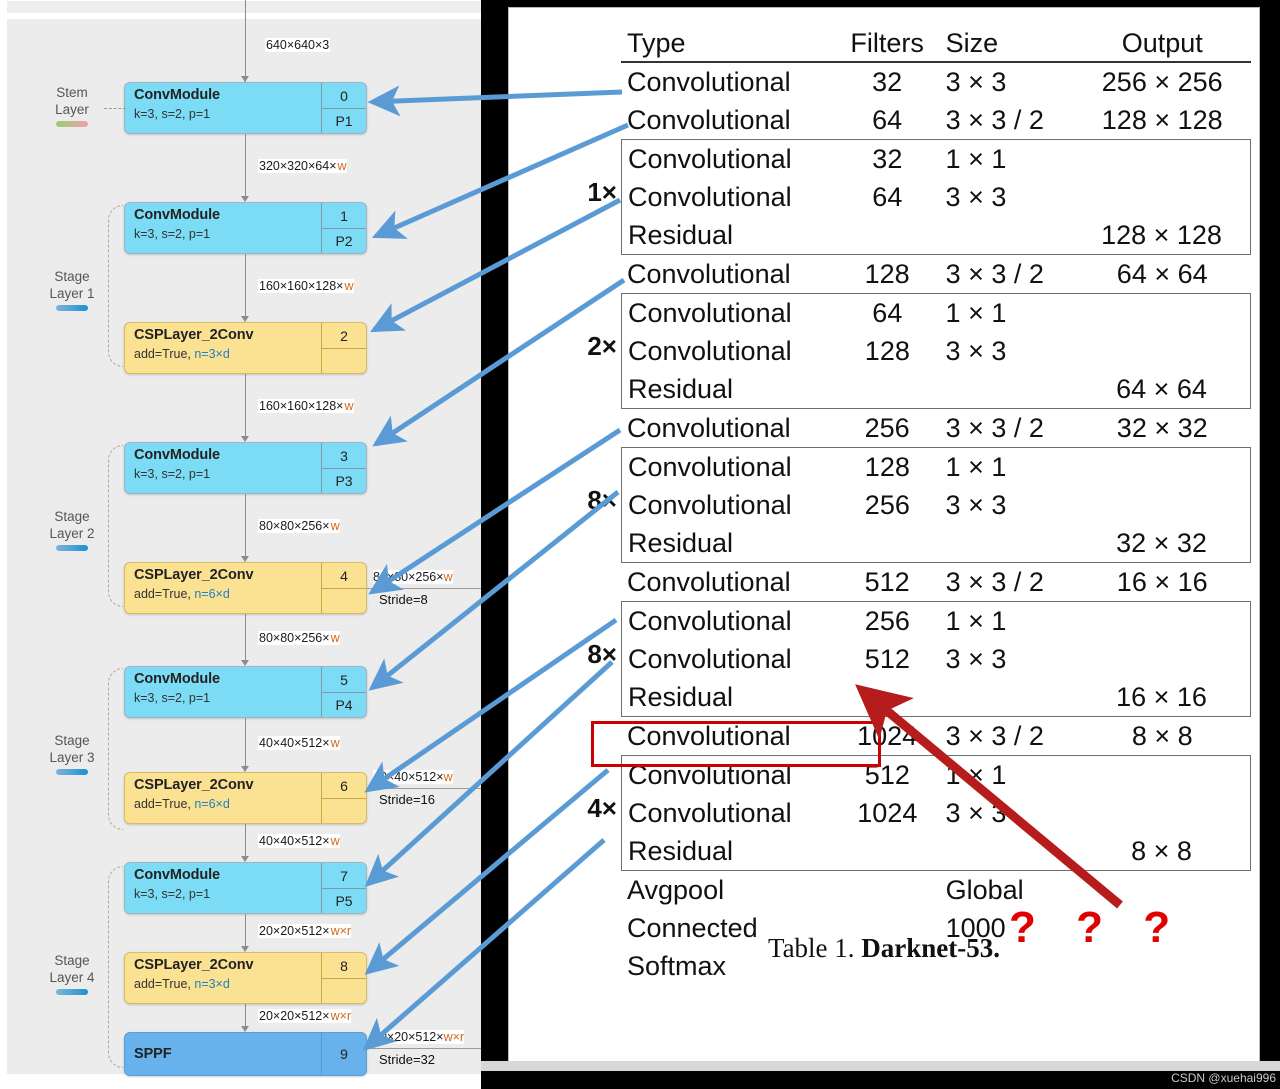 Image resolution: width=1280 pixels, height=1089 pixels. Describe the element at coordinates (407, 799) in the screenshot. I see `stride-label: Stride=16` at that location.